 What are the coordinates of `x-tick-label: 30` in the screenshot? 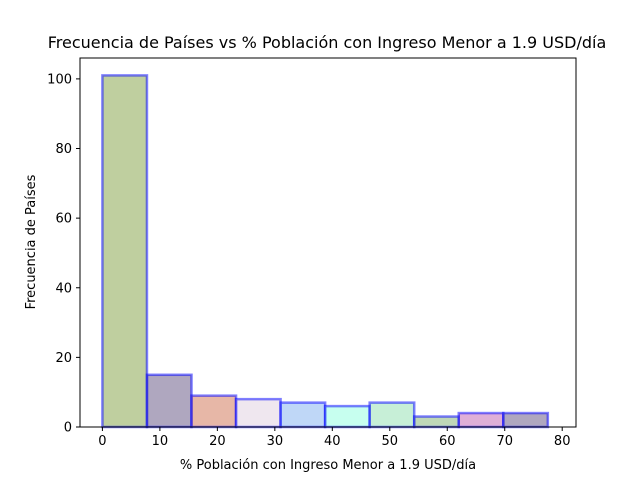 It's located at (275, 441).